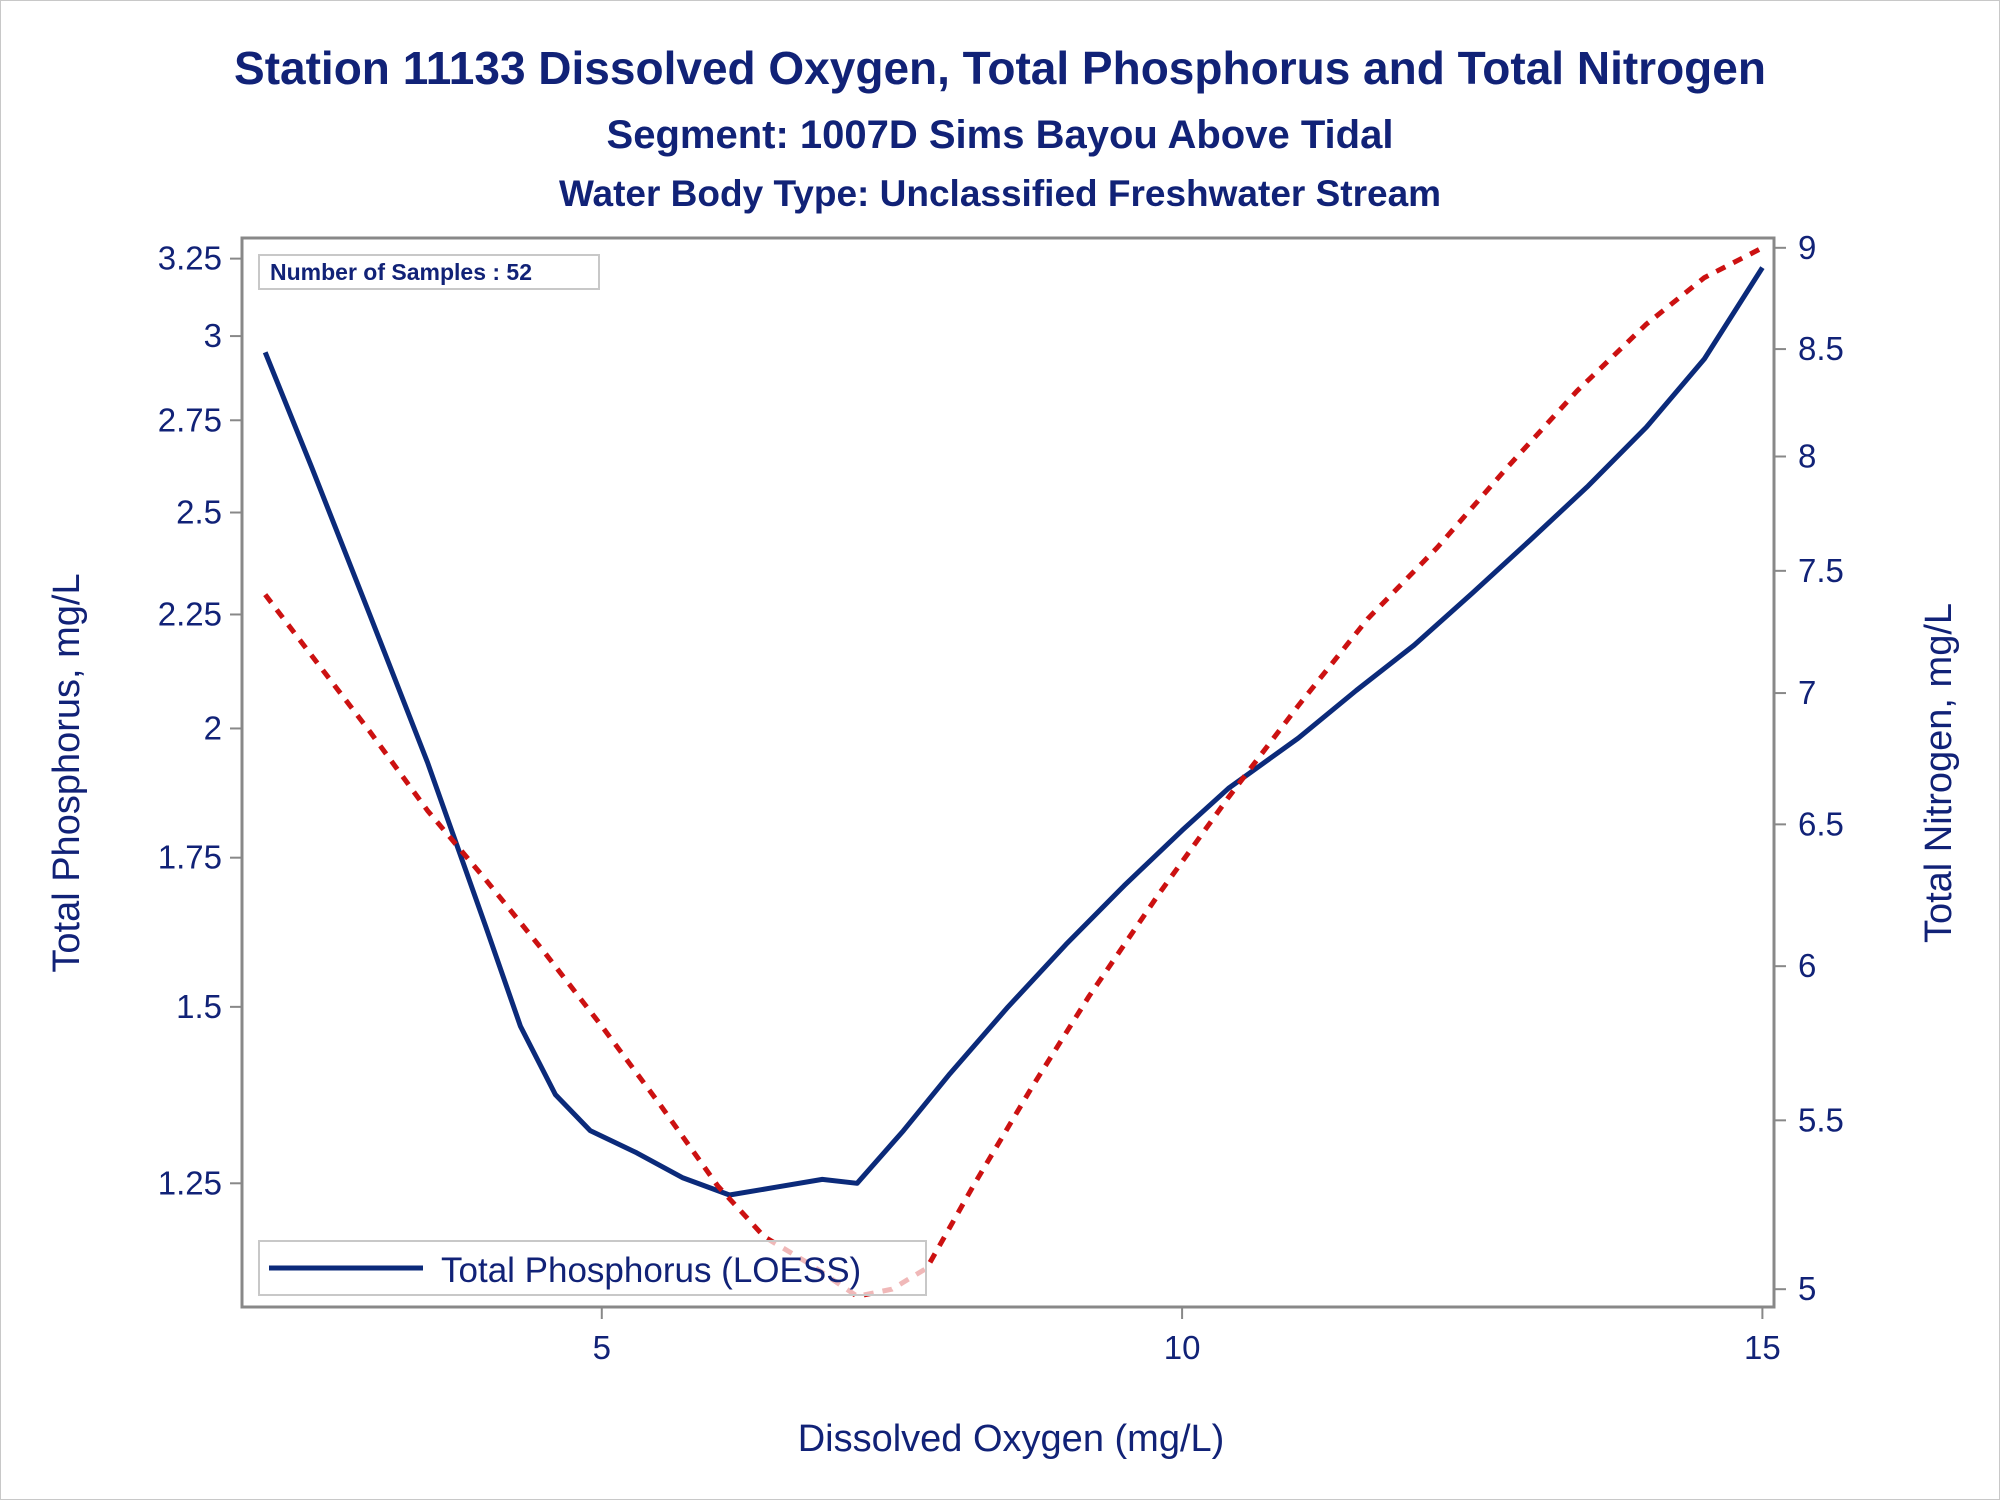 The height and width of the screenshot is (1504, 2000). Describe the element at coordinates (1807, 455) in the screenshot. I see `y2-tick-label: 8` at that location.